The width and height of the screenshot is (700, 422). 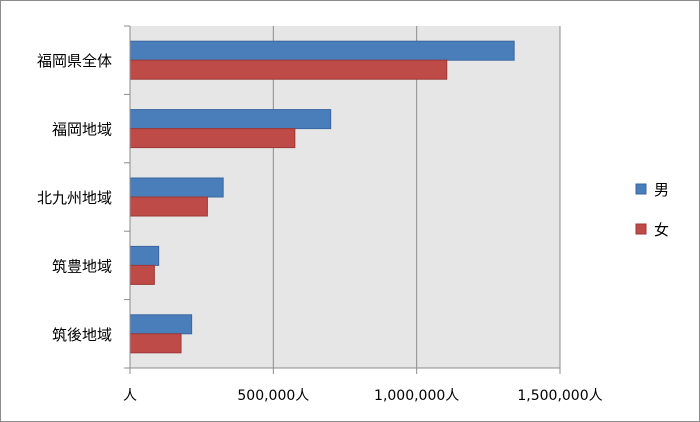 I want to click on category-label: 筑後地域, so click(x=82, y=335).